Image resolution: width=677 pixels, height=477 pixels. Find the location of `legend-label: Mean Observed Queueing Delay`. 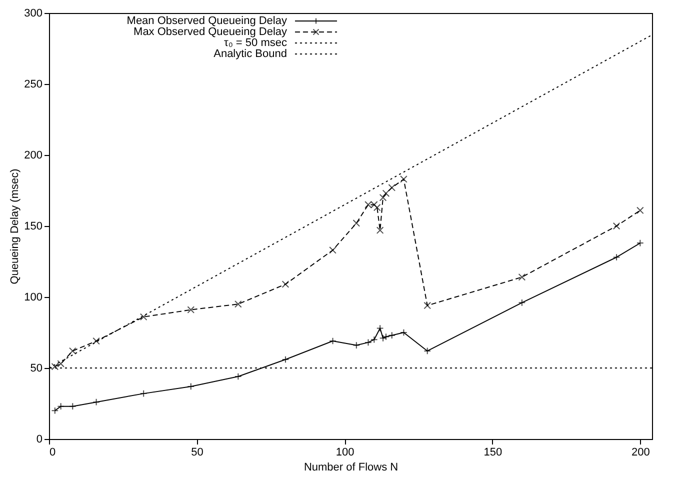

legend-label: Mean Observed Queueing Delay is located at coordinates (207, 21).